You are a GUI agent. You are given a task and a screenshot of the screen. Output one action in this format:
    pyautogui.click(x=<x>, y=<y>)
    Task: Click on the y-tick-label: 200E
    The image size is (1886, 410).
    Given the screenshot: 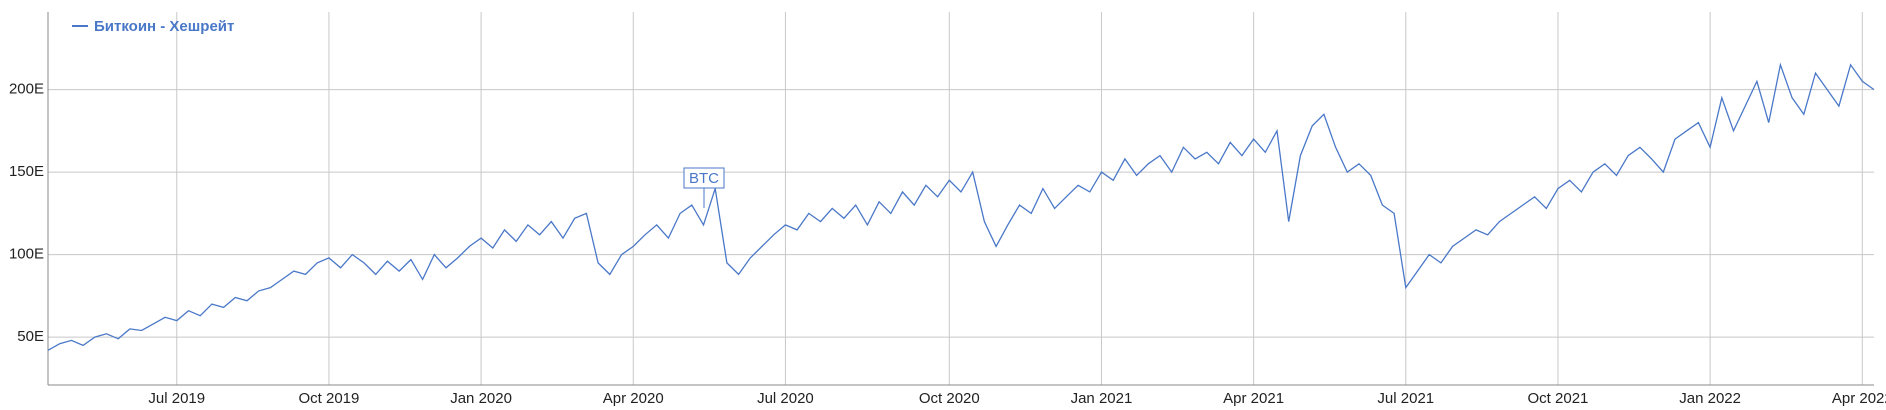 What is the action you would take?
    pyautogui.click(x=26, y=89)
    